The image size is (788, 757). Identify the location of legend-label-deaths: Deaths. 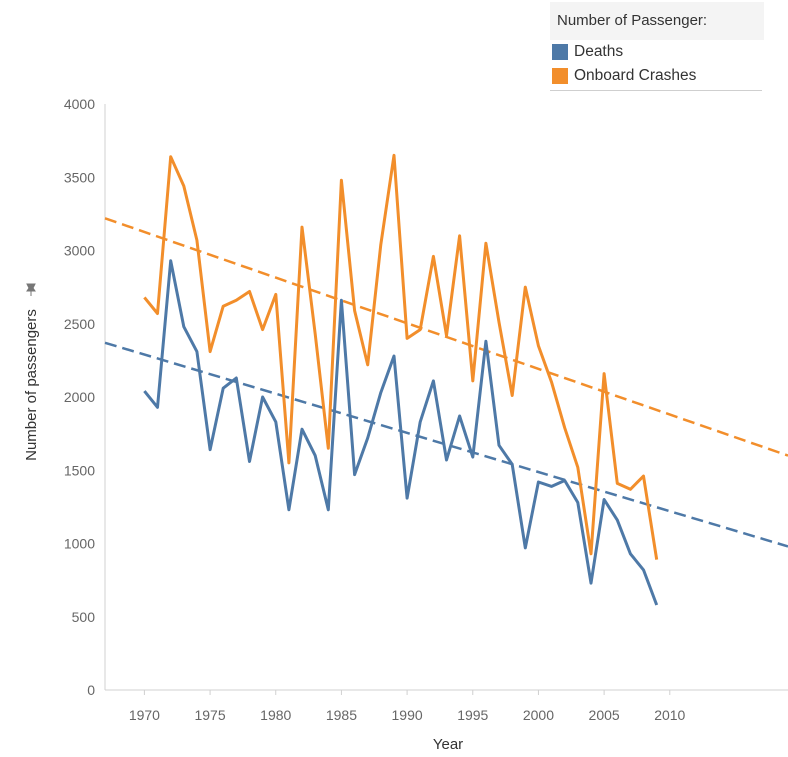
(599, 51).